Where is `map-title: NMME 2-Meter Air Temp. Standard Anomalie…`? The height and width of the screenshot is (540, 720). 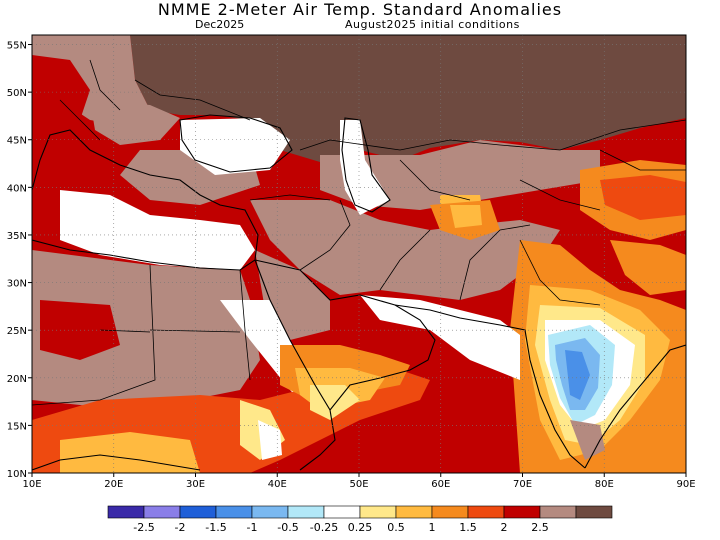 map-title: NMME 2-Meter Air Temp. Standard Anomalie… is located at coordinates (360, 9).